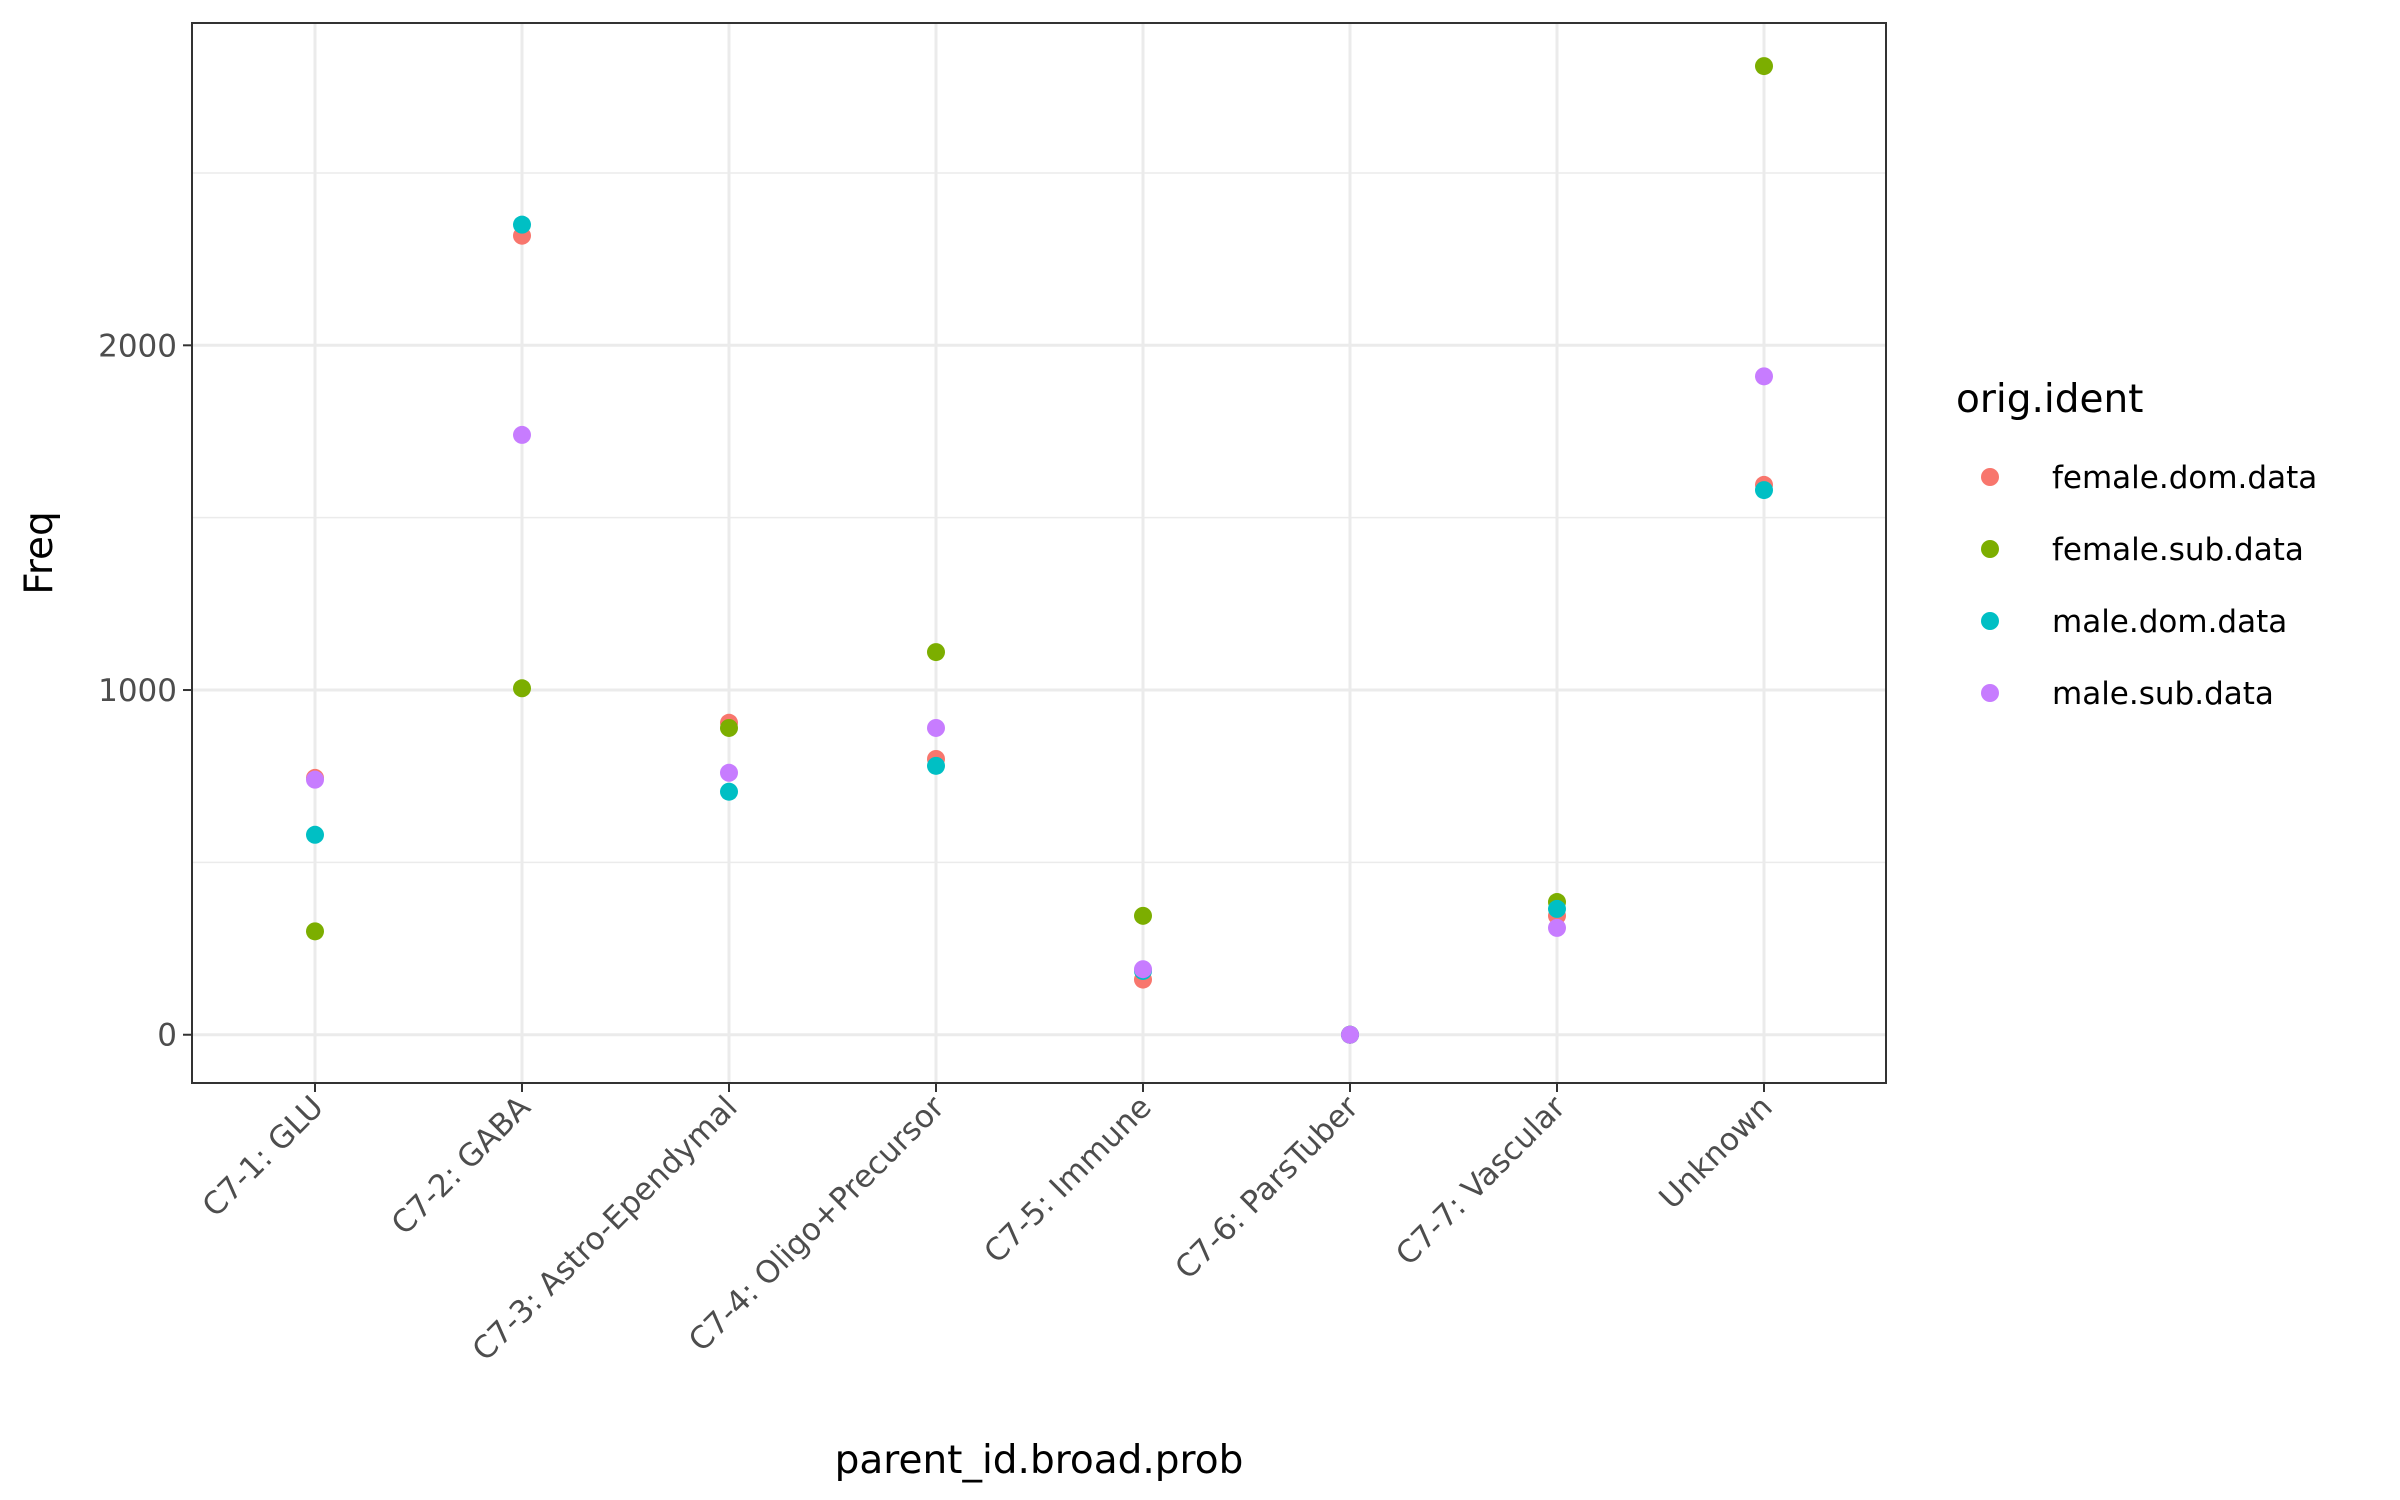  Describe the element at coordinates (2163, 694) in the screenshot. I see `legend-label: male.sub.data` at that location.